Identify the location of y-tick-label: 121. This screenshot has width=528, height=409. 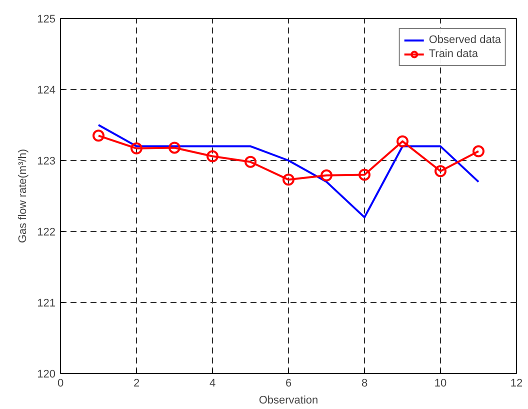
(46, 304).